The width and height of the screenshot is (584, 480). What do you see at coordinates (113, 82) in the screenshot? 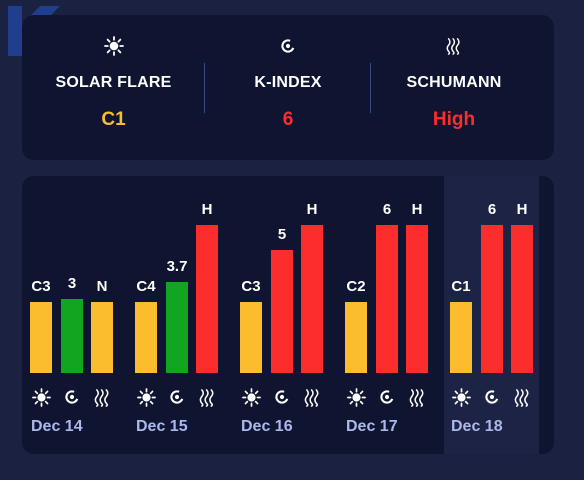
I see `solar-flare-label: SOLAR FLARE` at bounding box center [113, 82].